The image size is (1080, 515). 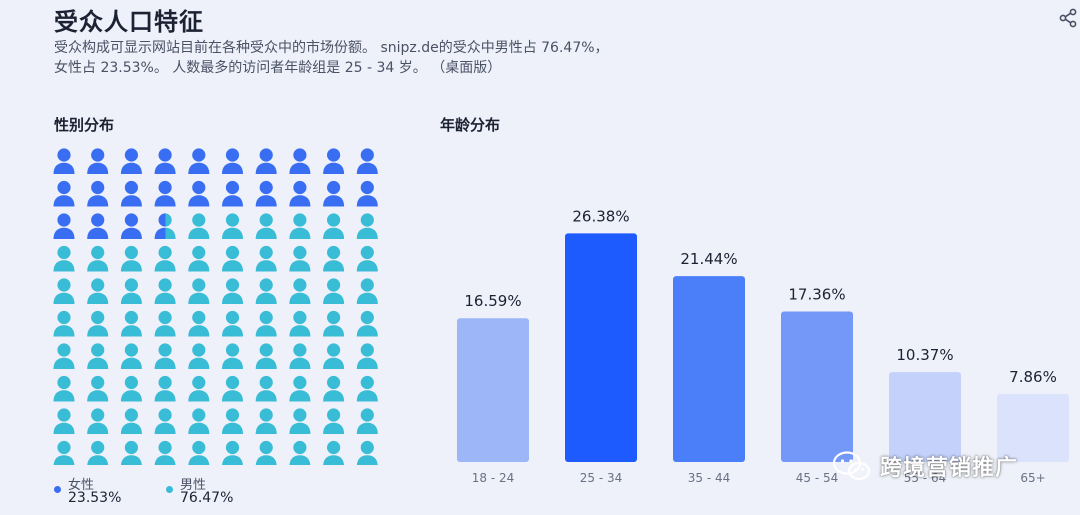 I want to click on male-dot, so click(x=169, y=489).